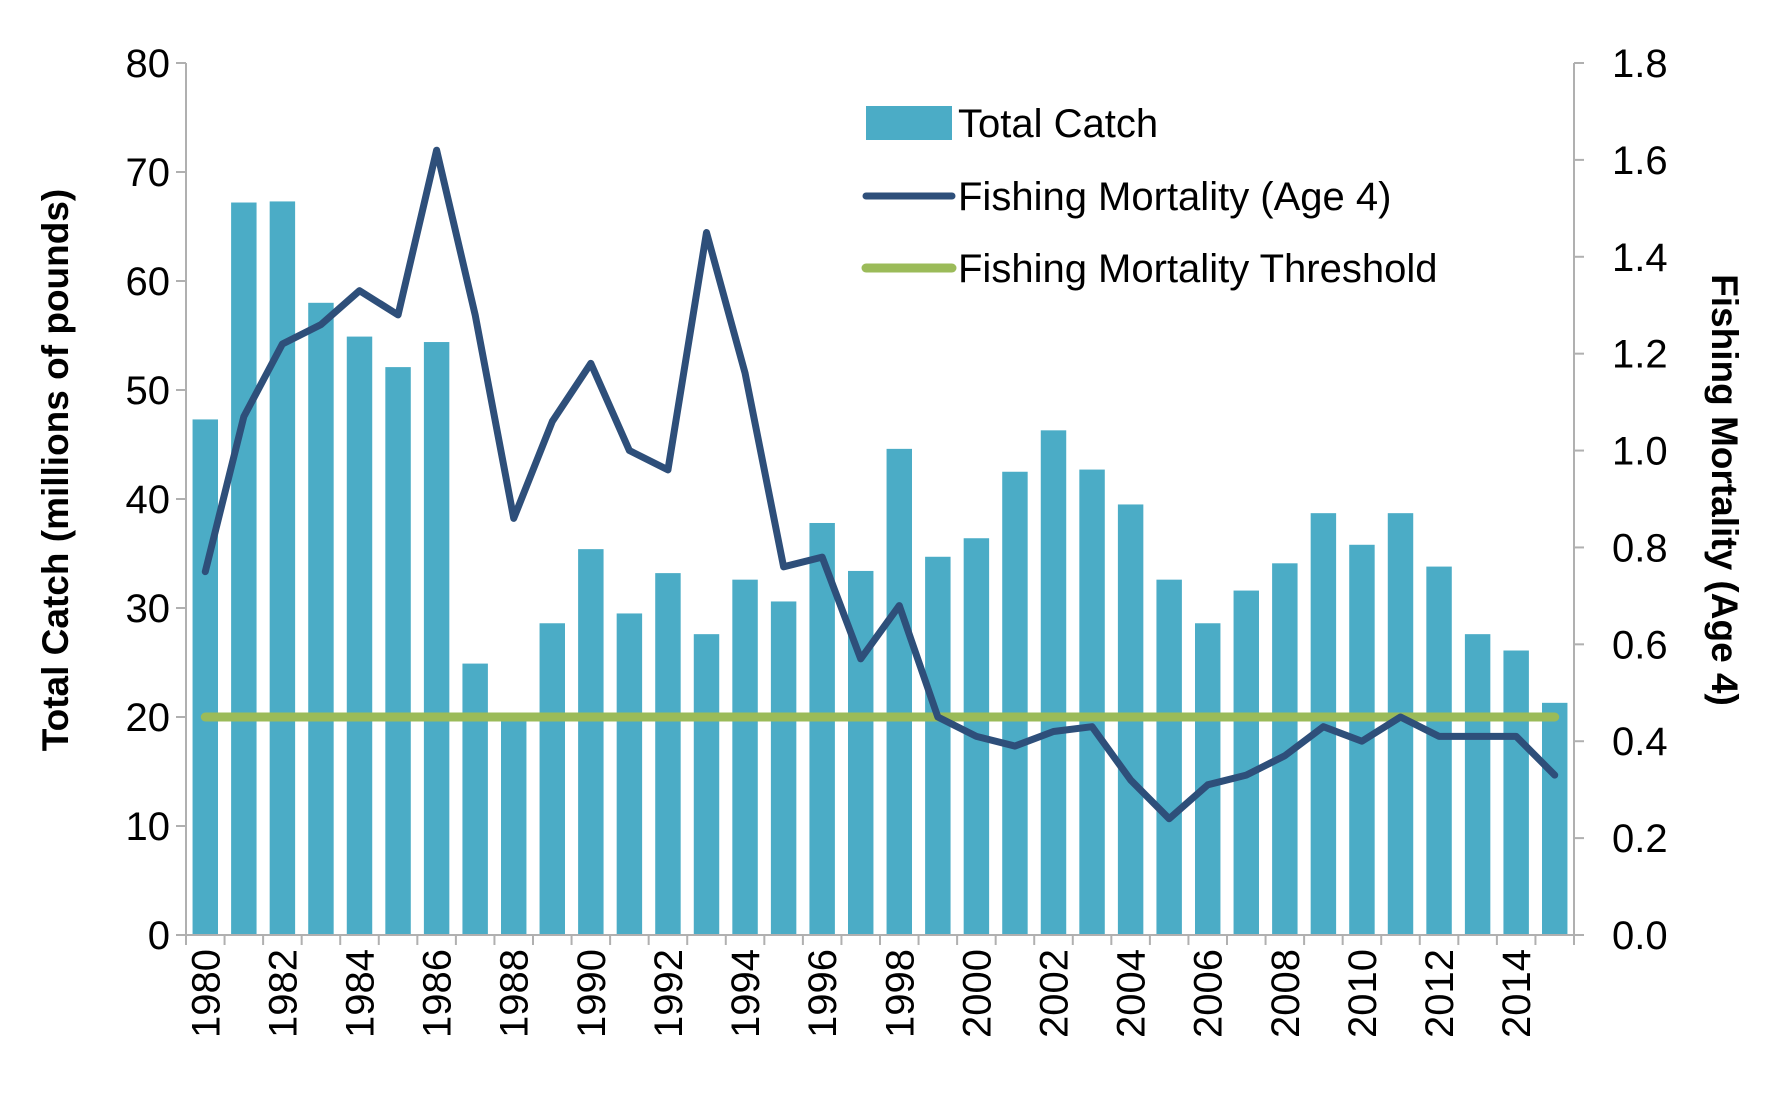 The image size is (1780, 1100). What do you see at coordinates (552, 779) in the screenshot?
I see `bar-1989` at bounding box center [552, 779].